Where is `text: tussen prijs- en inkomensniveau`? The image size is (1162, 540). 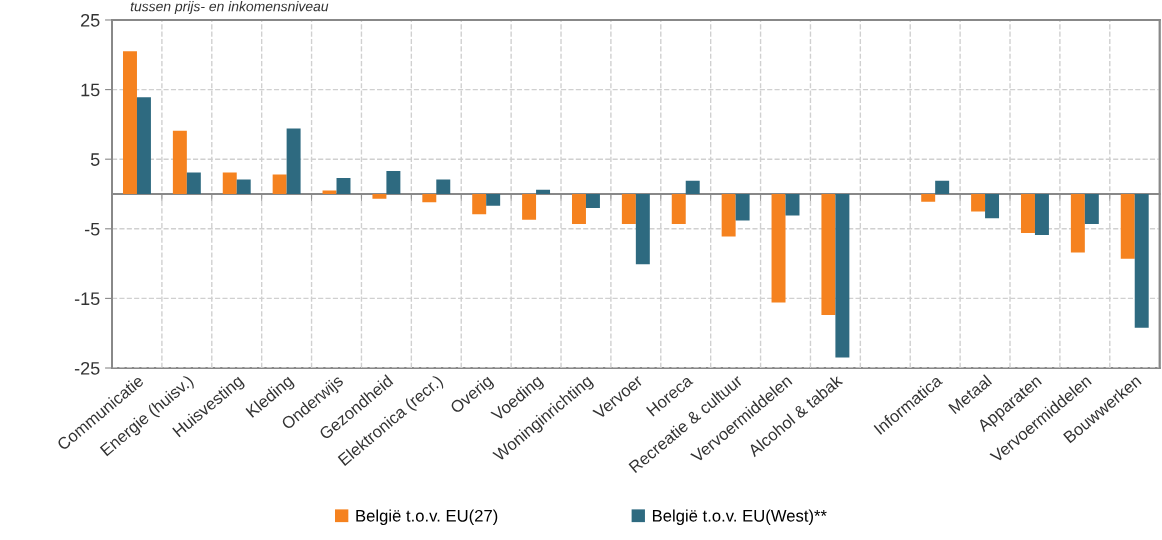
text: tussen prijs- en inkomensniveau is located at coordinates (229, 8).